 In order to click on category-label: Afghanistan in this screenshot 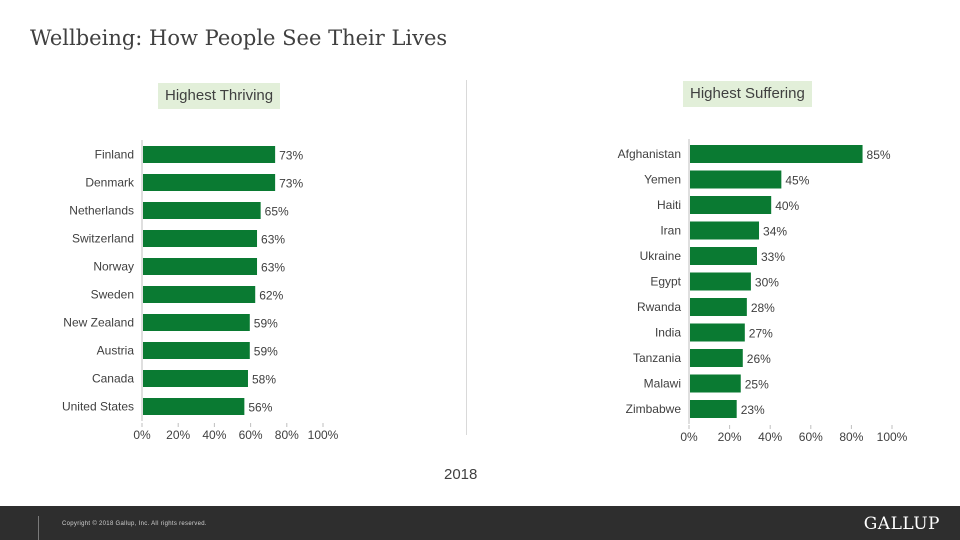, I will do `click(649, 154)`.